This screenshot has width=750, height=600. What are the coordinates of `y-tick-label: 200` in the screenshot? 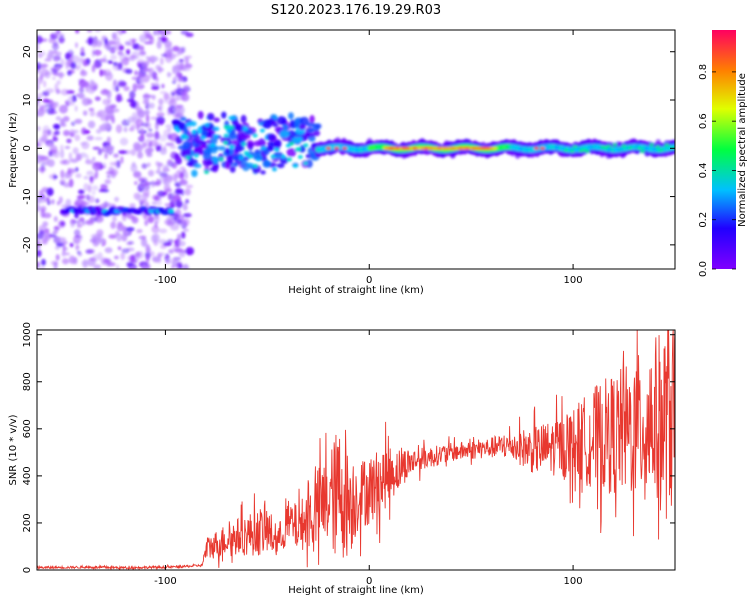 It's located at (27, 522).